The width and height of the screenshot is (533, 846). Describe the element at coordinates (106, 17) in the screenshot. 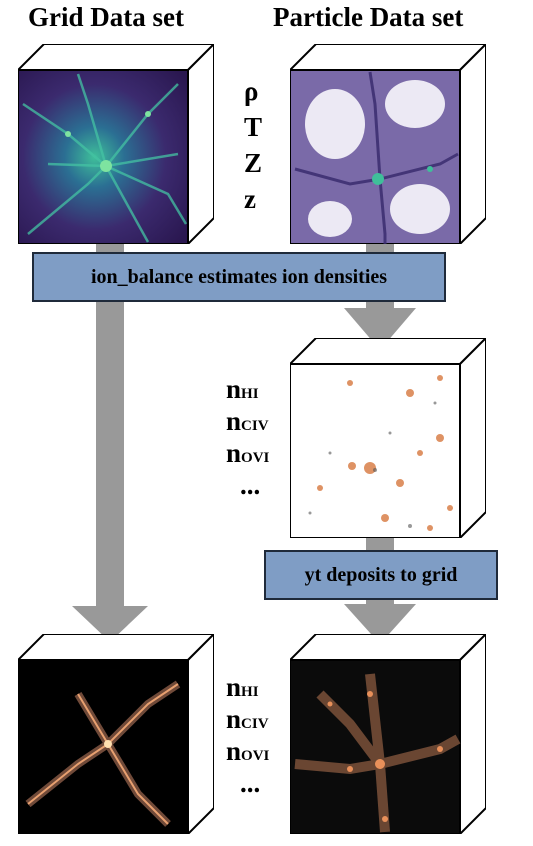

I see `grid-dataset-heading: Grid Data set` at that location.